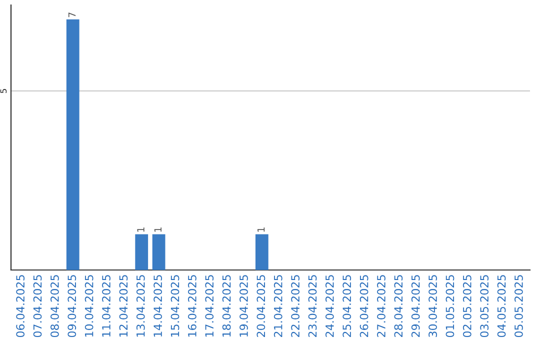  Describe the element at coordinates (3, 91) in the screenshot. I see `y-tick-label: 5` at that location.